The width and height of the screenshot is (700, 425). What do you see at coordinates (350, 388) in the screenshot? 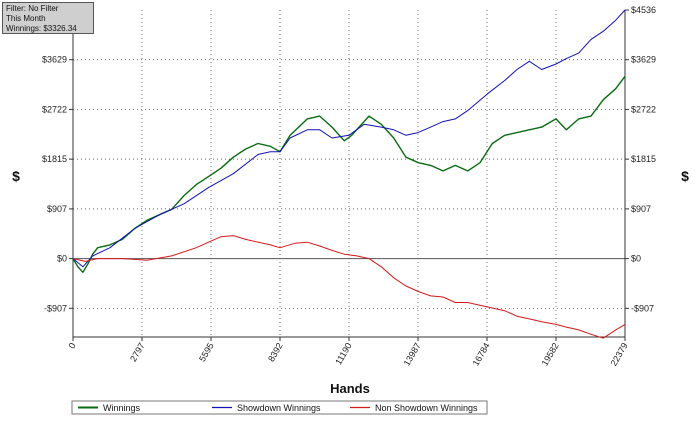
I see `x-axis-label: Hands` at bounding box center [350, 388].